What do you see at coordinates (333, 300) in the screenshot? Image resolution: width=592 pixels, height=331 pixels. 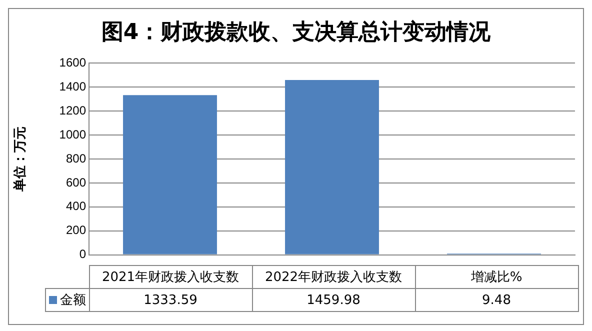 I see `data-label: 1459.98` at bounding box center [333, 300].